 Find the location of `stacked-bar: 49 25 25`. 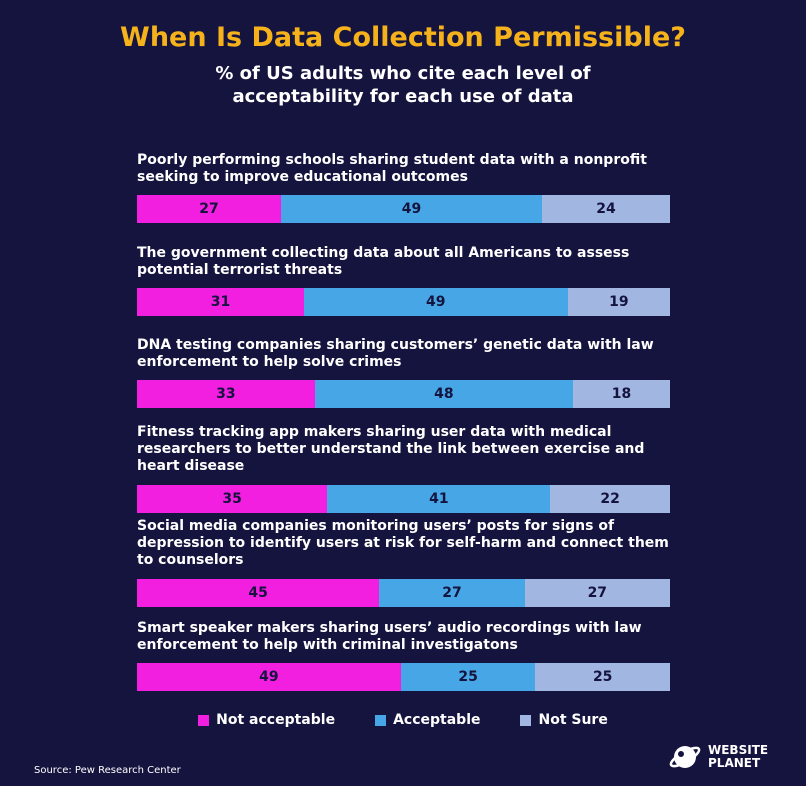

stacked-bar: 49 25 25 is located at coordinates (403, 677).